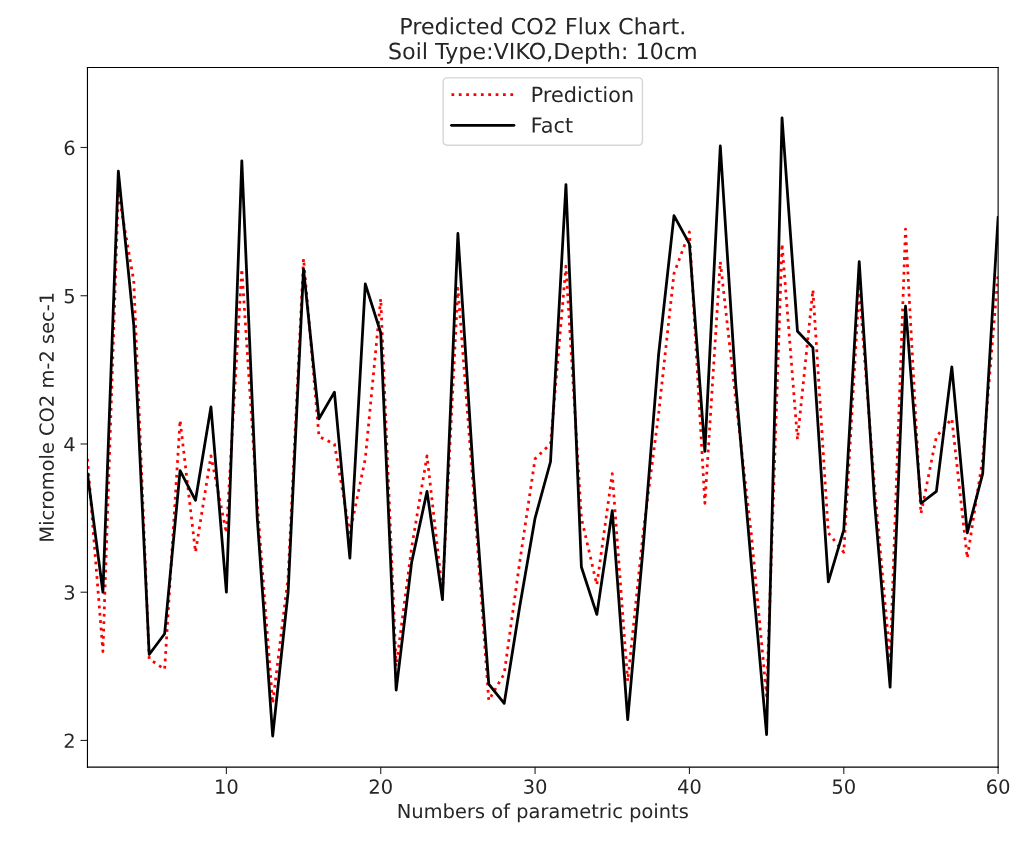 This screenshot has width=1029, height=843. I want to click on x-tick-label: 30, so click(535, 786).